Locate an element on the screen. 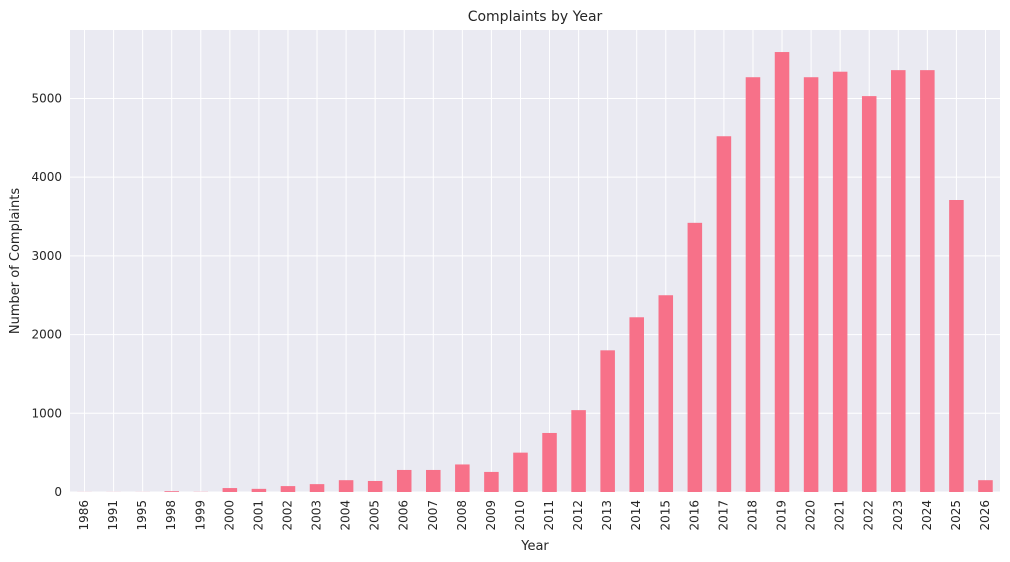 This screenshot has height=562, width=1010. x-tick-label: 2013 is located at coordinates (607, 515).